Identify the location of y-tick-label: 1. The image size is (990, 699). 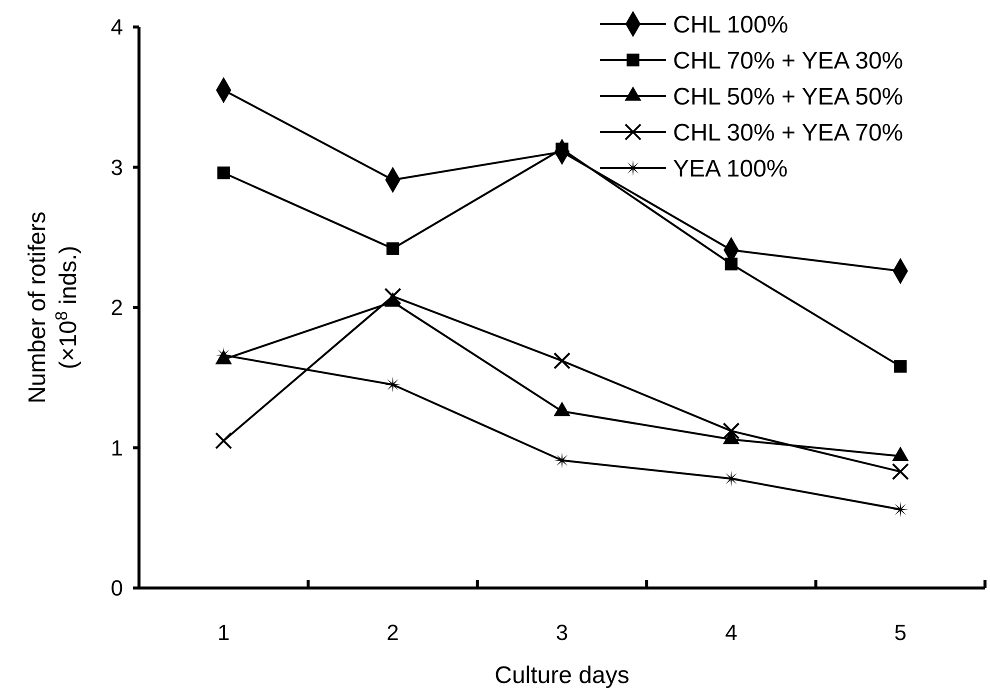
(116, 447).